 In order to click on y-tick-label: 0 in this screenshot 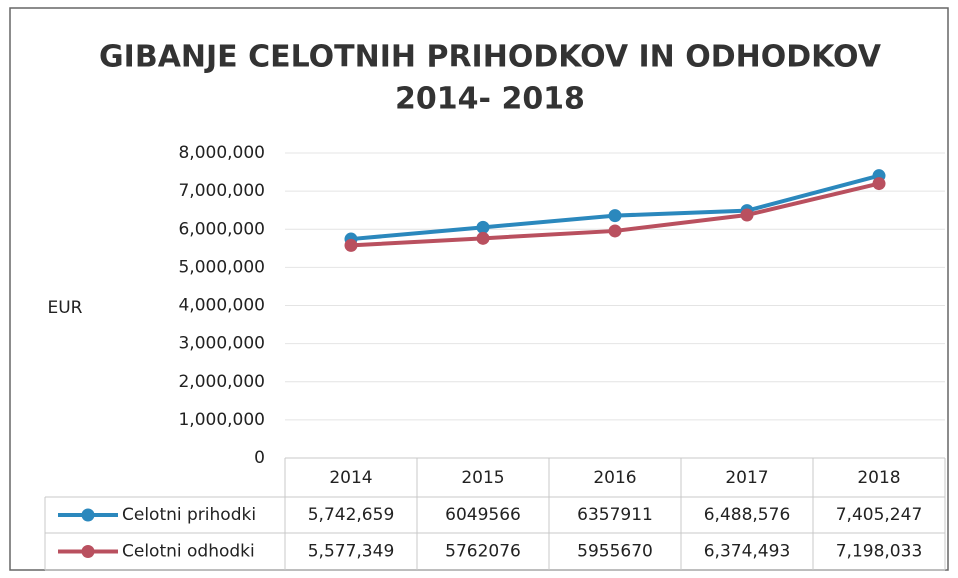, I will do `click(259, 458)`.